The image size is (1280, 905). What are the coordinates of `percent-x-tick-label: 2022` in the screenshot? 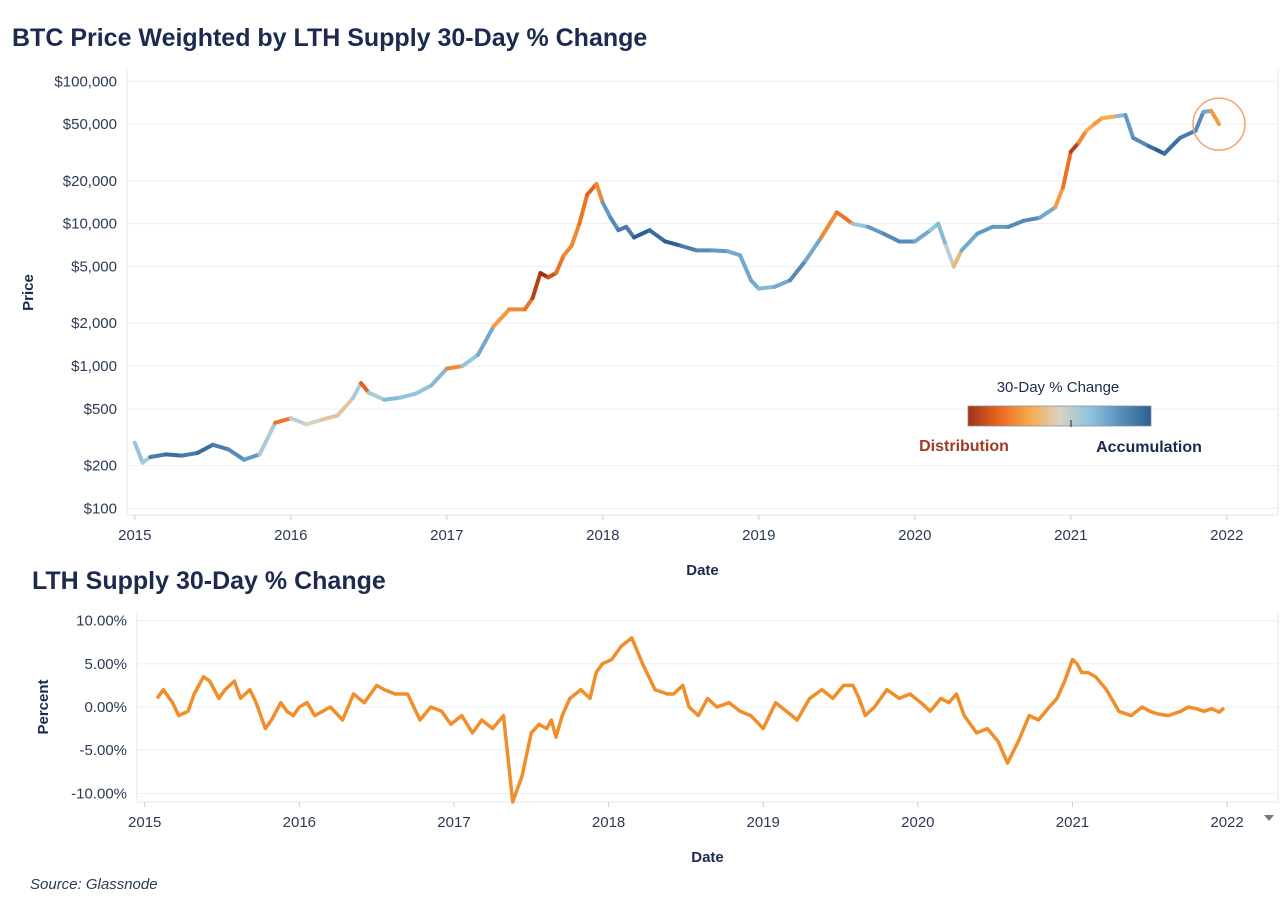 It's located at (1226, 822).